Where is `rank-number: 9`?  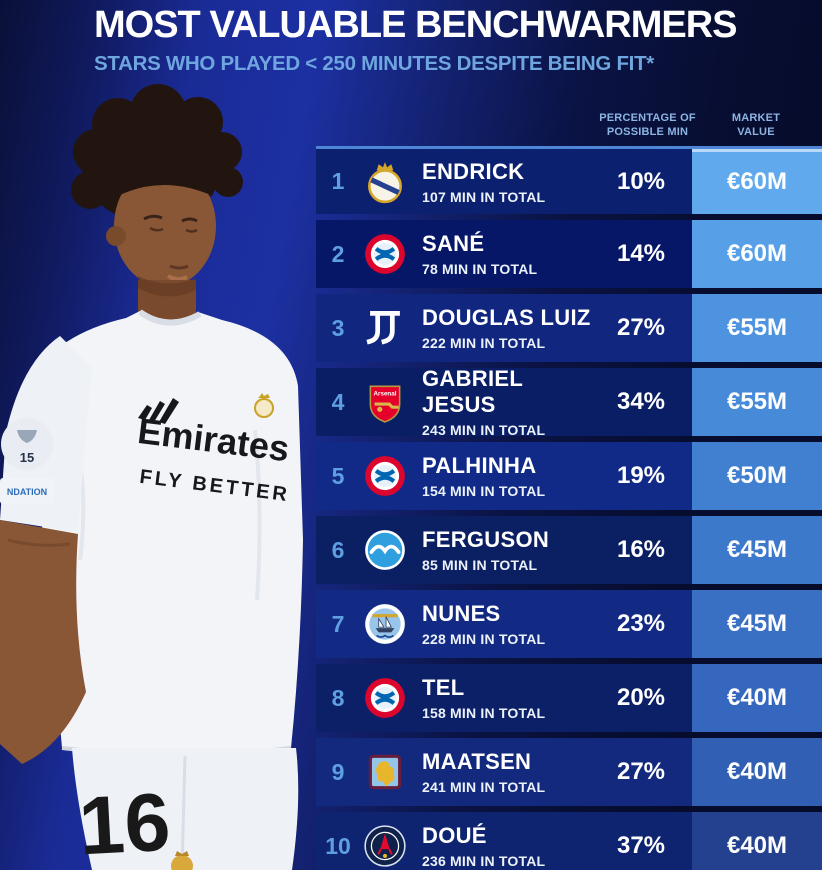
rank-number: 9 is located at coordinates (338, 771).